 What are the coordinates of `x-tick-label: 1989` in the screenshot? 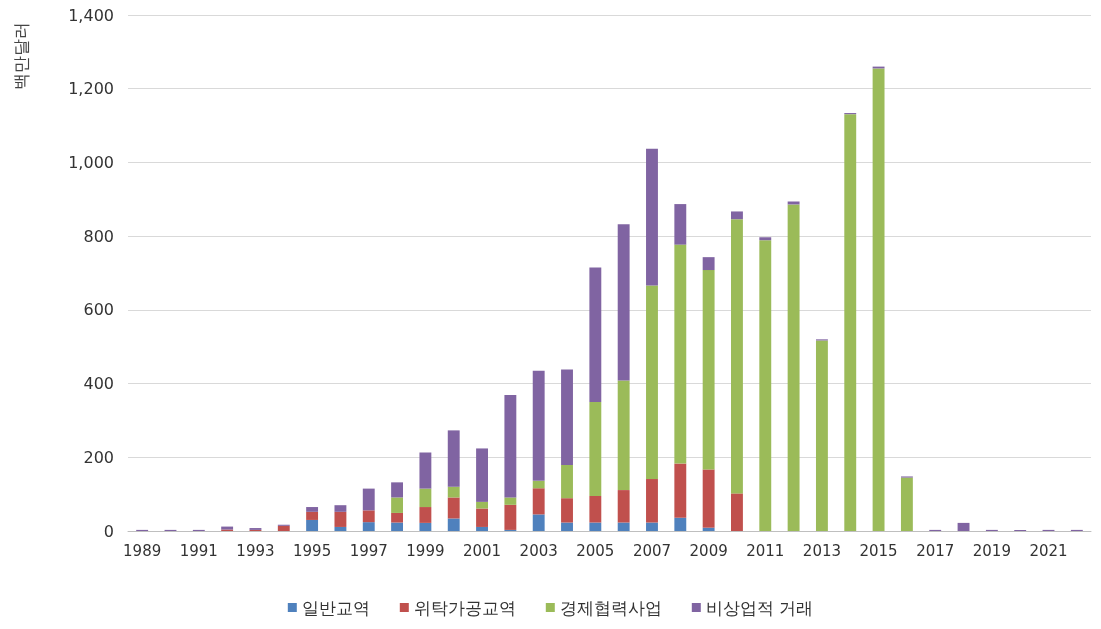 It's located at (142, 550).